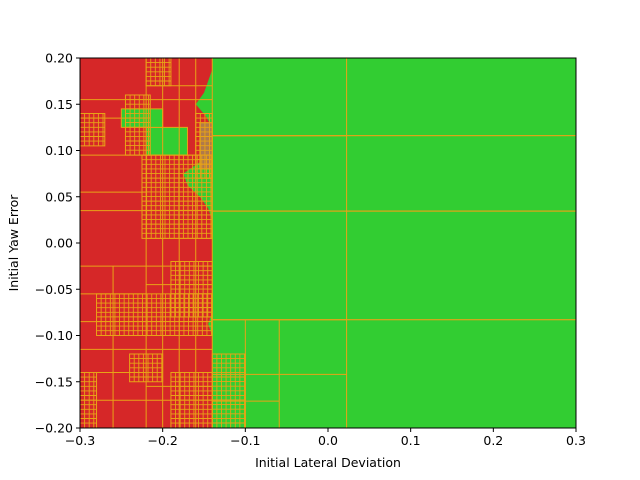 Image resolution: width=640 pixels, height=480 pixels. I want to click on x-axis: −0.3 −0.2 −0.1 0.0 0.1 0.2 0.3, so click(325, 438).